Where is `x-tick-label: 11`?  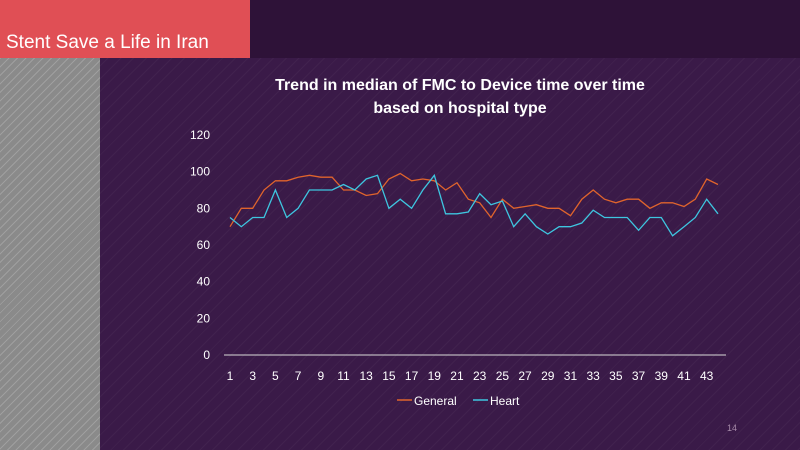
x-tick-label: 11 is located at coordinates (343, 376).